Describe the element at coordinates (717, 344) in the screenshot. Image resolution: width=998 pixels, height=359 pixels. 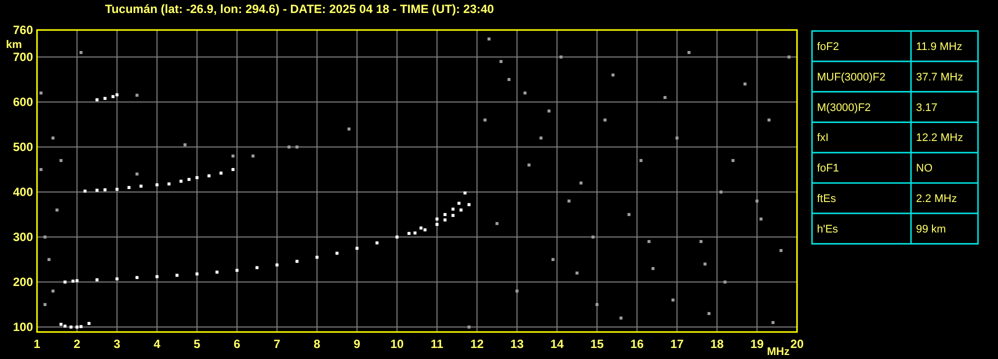
I see `x-tick-label: 18` at that location.